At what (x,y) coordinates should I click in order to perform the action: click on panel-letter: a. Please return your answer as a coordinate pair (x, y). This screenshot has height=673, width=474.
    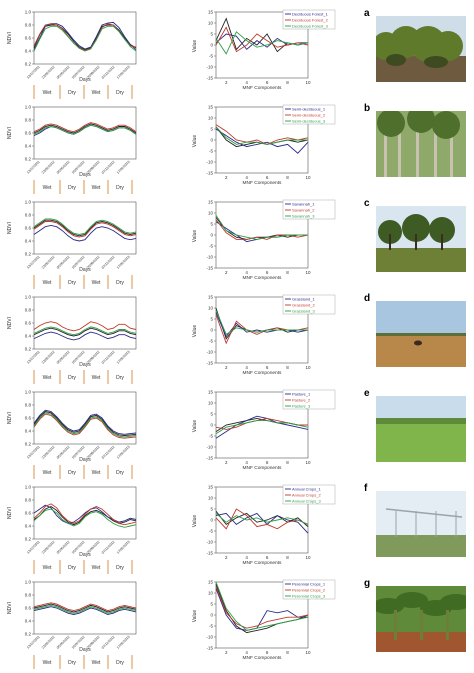
    Looking at the image, I should click on (367, 13).